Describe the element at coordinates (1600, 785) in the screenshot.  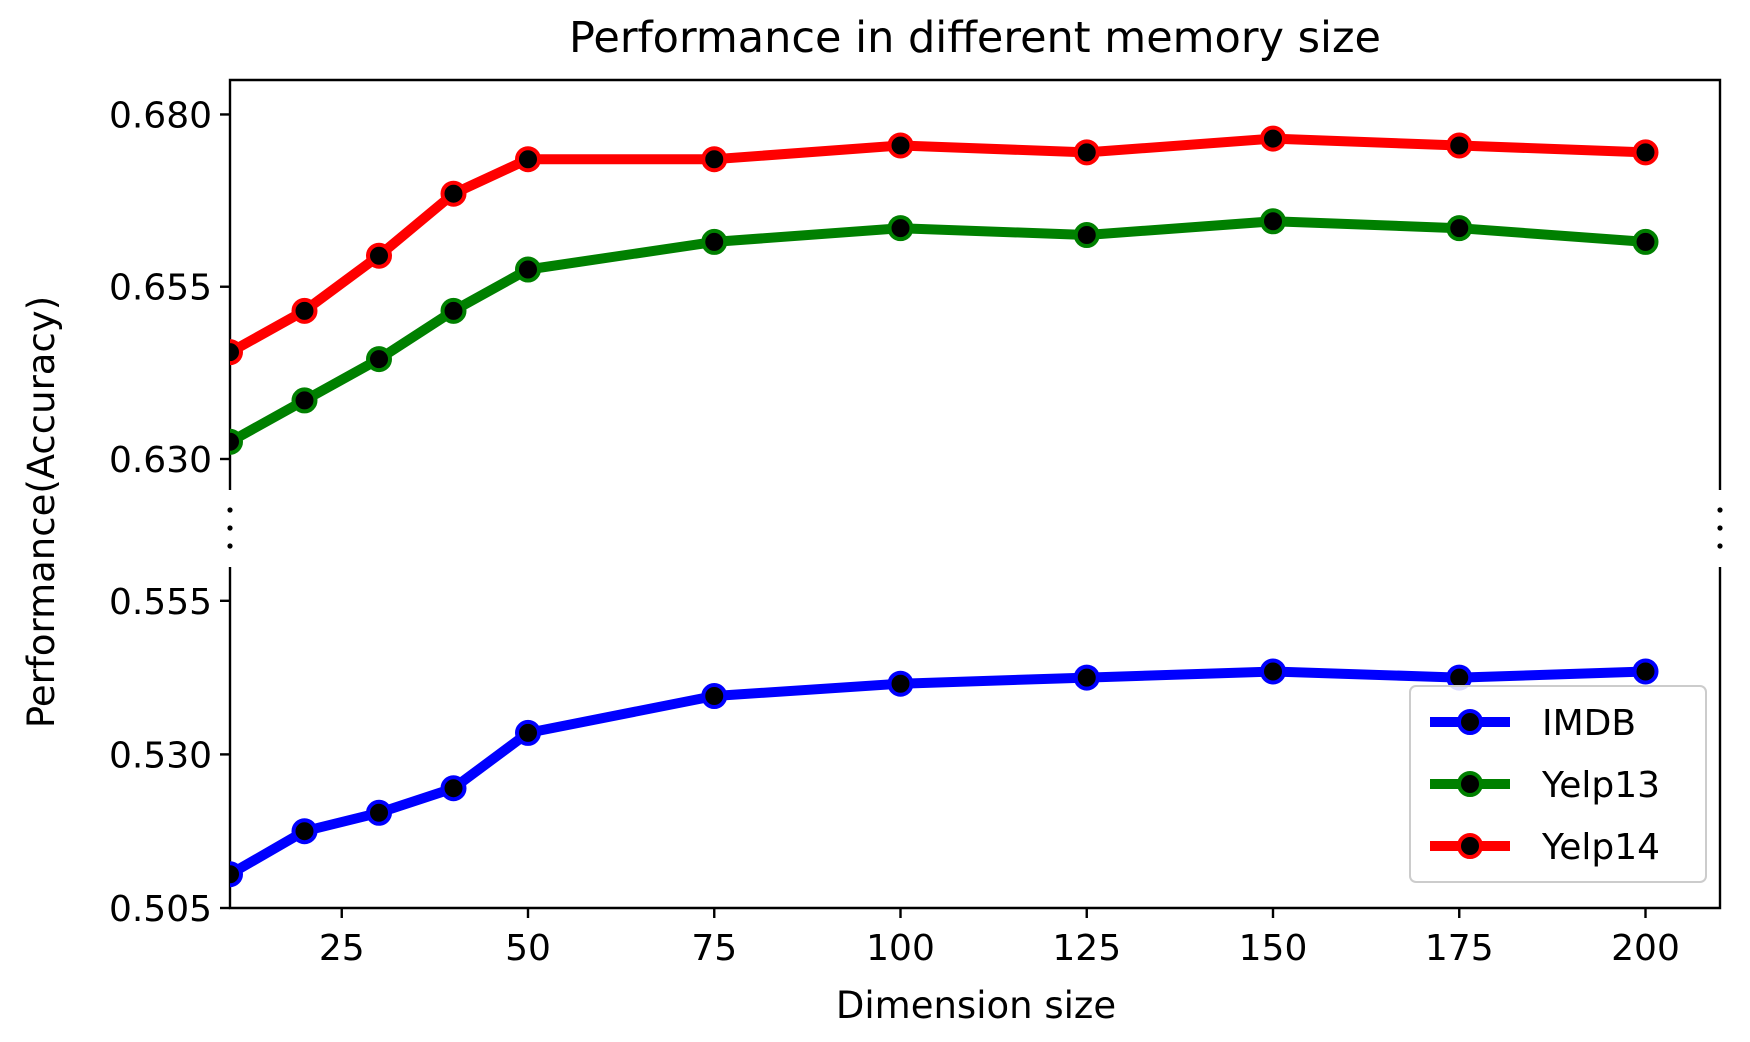
I see `legend-label-yelp13: Yelp13` at that location.